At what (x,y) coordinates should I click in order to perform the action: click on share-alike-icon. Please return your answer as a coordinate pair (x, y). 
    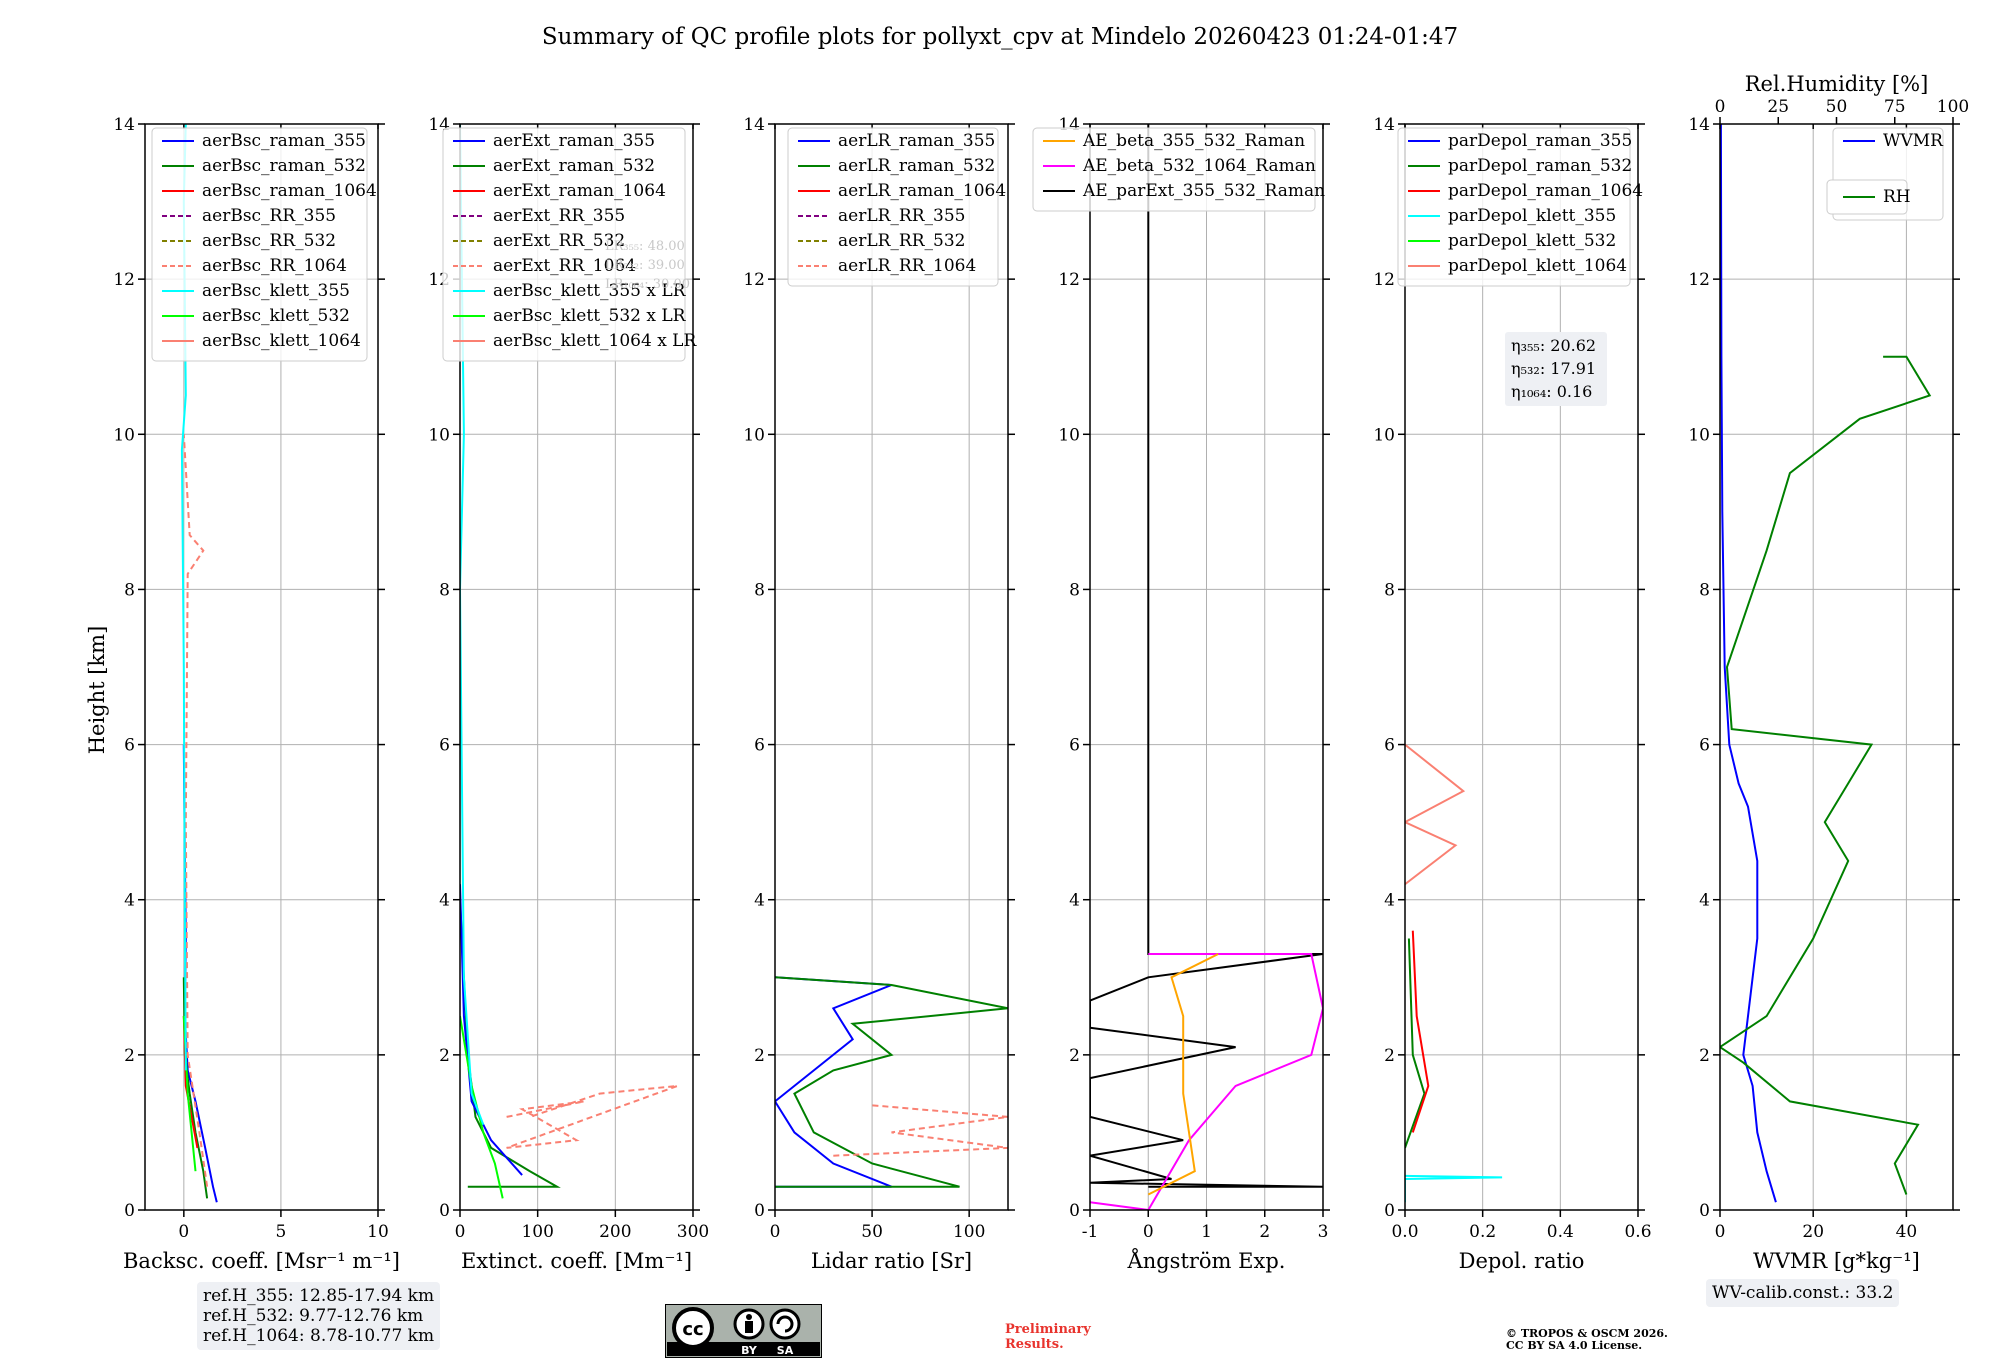
    Looking at the image, I should click on (785, 1324).